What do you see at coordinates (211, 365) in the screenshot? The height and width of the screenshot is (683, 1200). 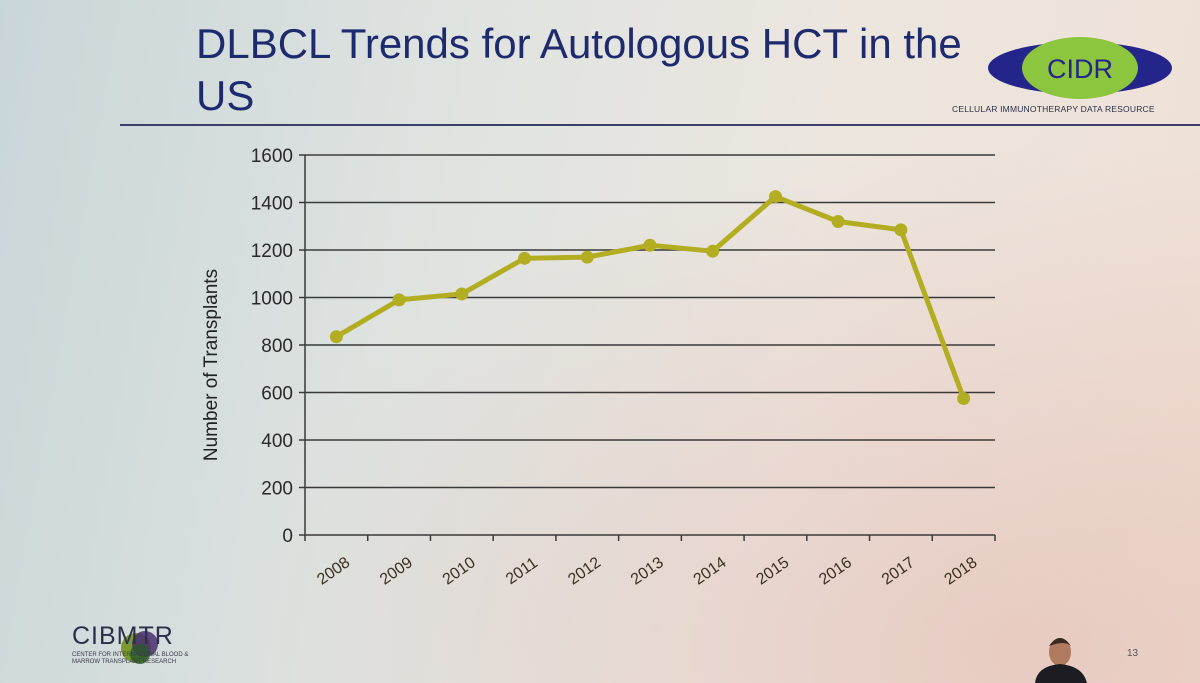 I see `y-axis-title: Number of Transplants` at bounding box center [211, 365].